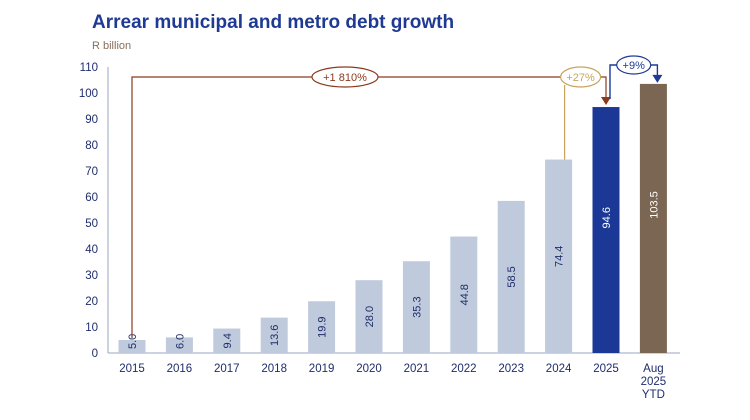 This screenshot has height=420, width=750. What do you see at coordinates (607, 217) in the screenshot?
I see `bar-value-label: 94.6` at bounding box center [607, 217].